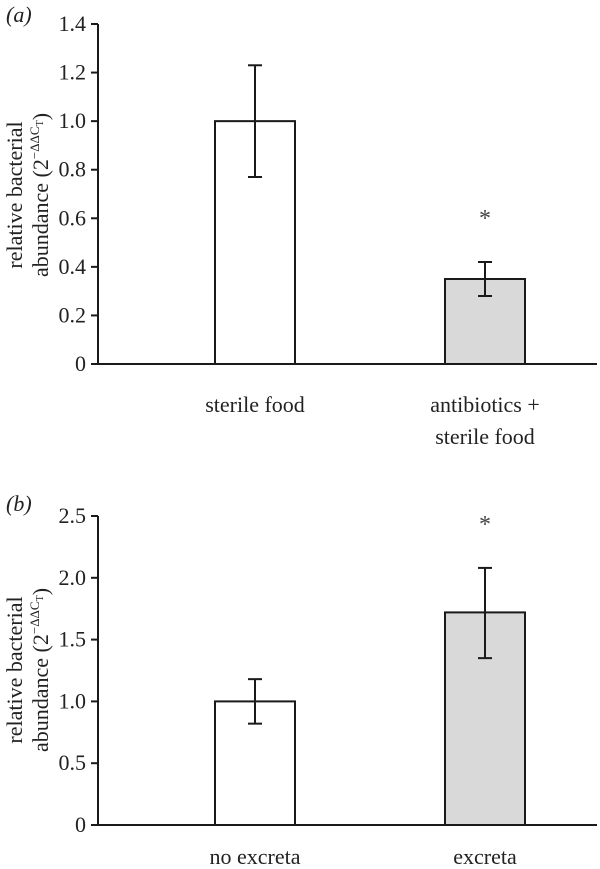  What do you see at coordinates (485, 404) in the screenshot?
I see `panel-a-category-label: antibiotics +` at bounding box center [485, 404].